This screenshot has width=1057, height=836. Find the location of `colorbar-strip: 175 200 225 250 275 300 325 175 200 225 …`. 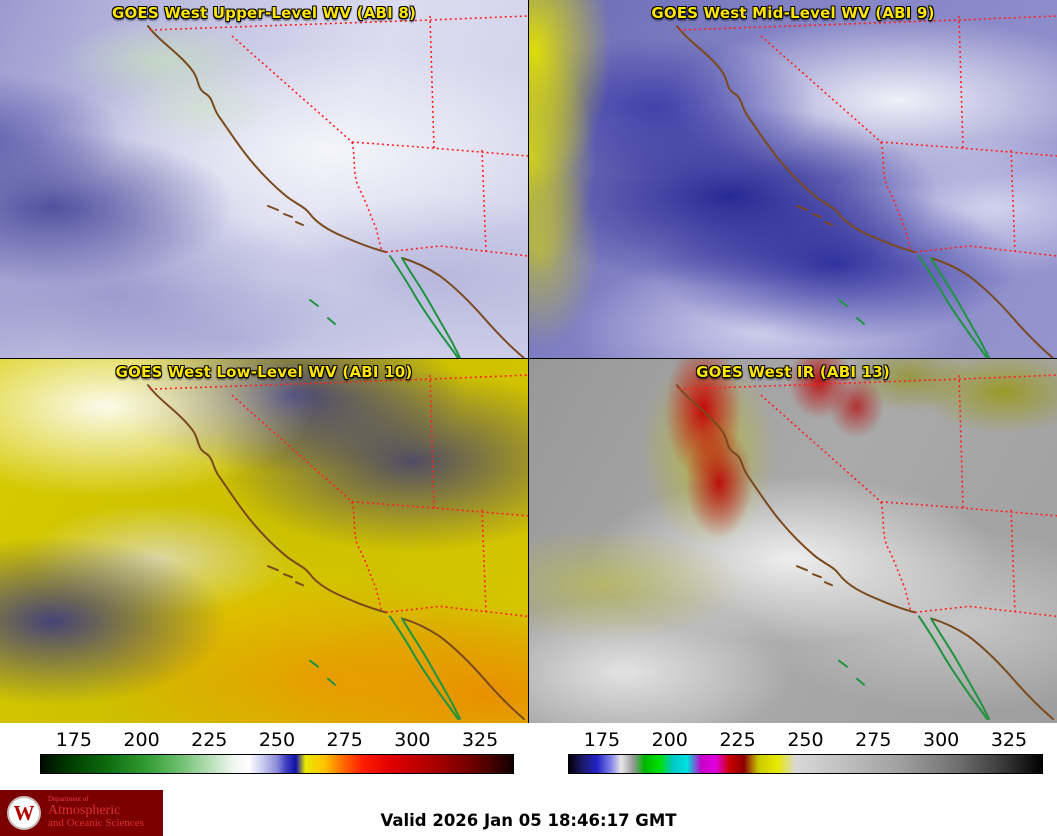

colorbar-strip: 175 200 225 250 275 300 325 175 200 225 … is located at coordinates (528, 754).